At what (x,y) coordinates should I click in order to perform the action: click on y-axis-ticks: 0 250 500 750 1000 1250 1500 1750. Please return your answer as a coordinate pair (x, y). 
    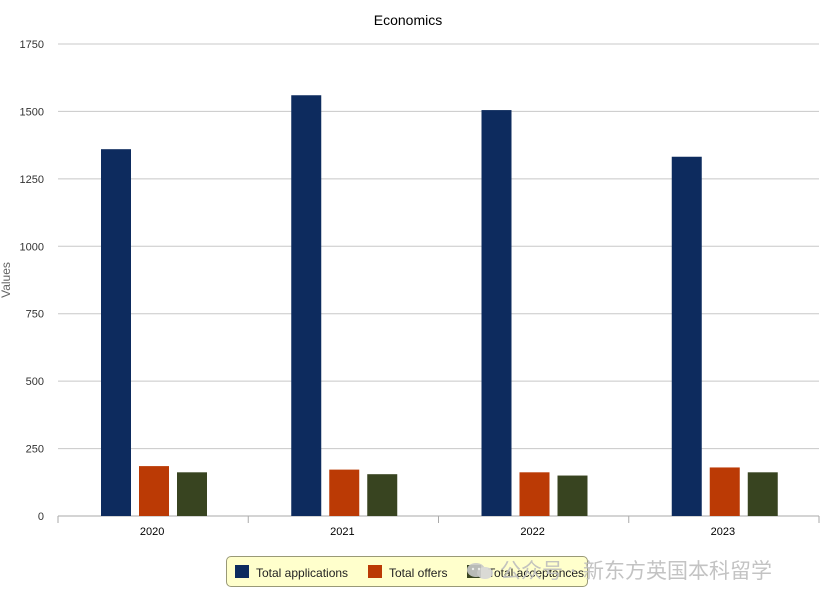
    Looking at the image, I should click on (32, 281).